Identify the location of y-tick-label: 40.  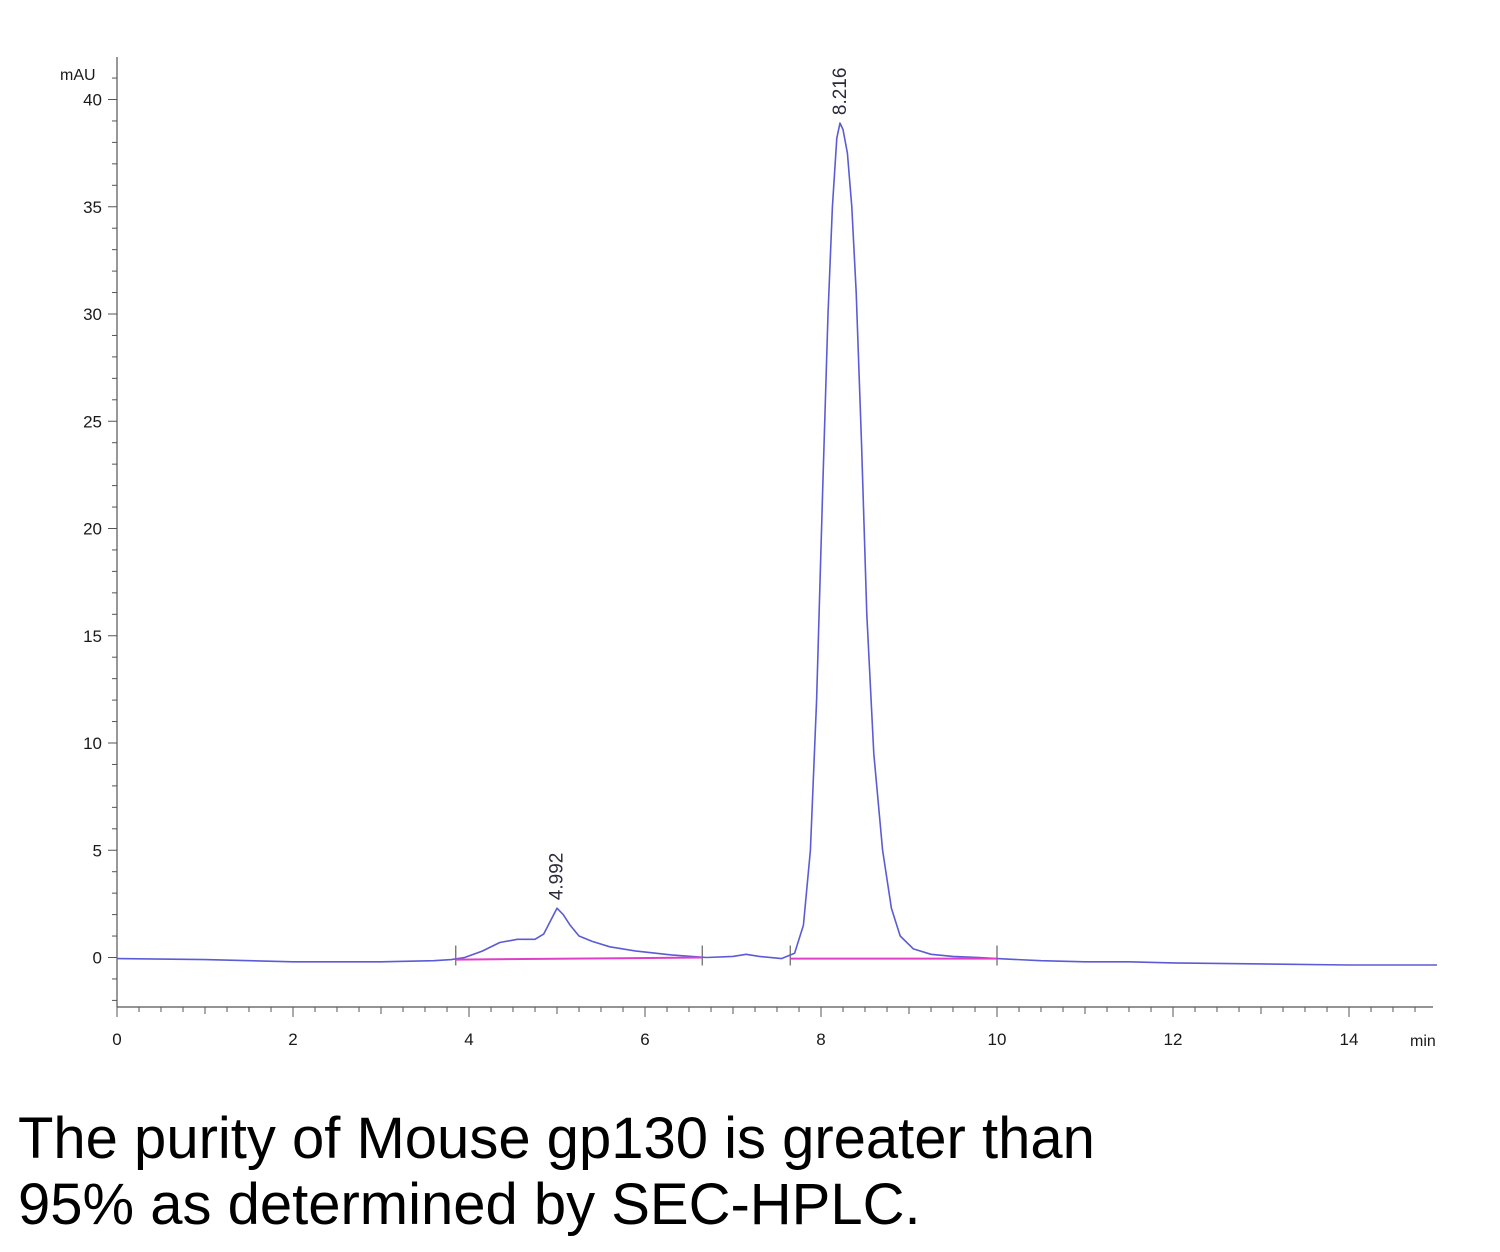
(92, 100).